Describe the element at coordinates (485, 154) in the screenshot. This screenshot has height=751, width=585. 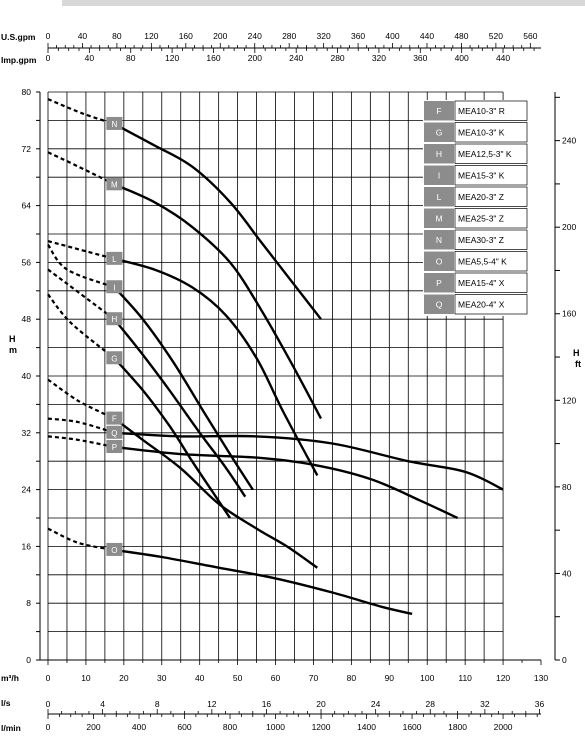
I see `legend-entry: MEA12,5-3" K` at that location.